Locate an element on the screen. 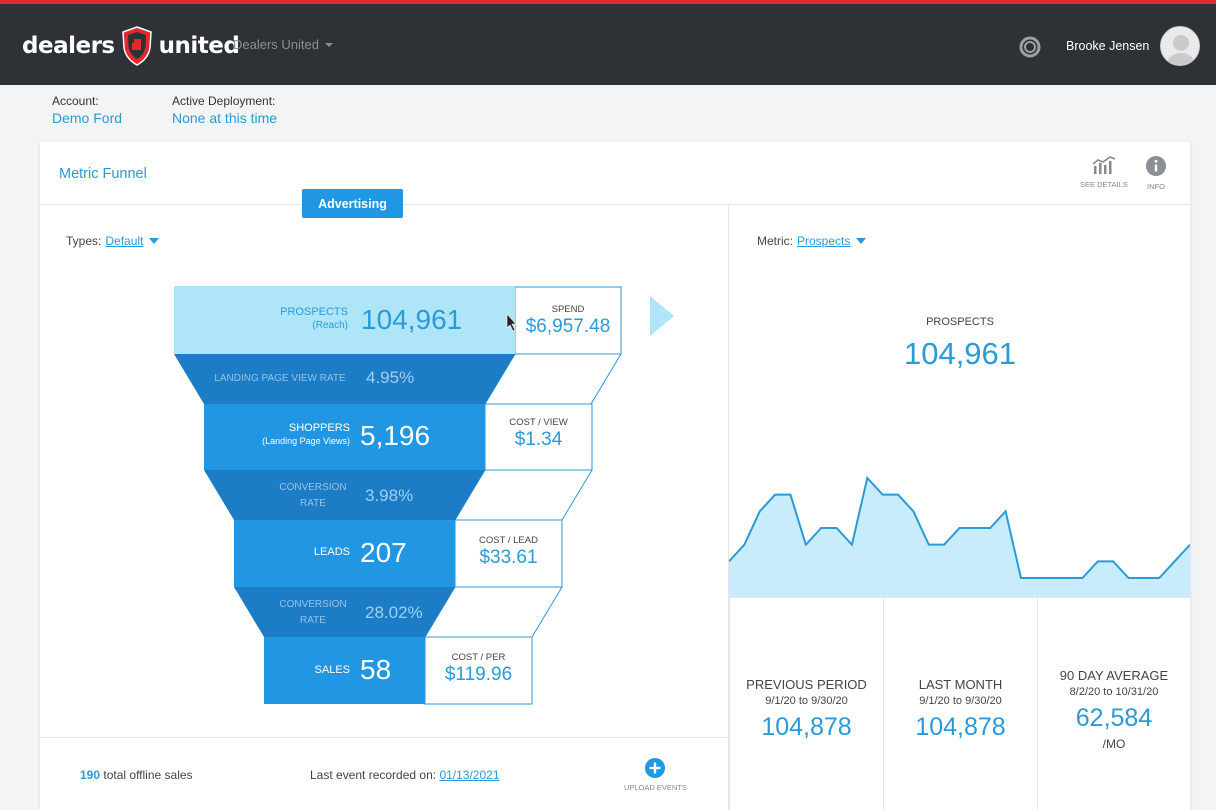 This screenshot has width=1216, height=810. organization-selector: Dealers United is located at coordinates (283, 44).